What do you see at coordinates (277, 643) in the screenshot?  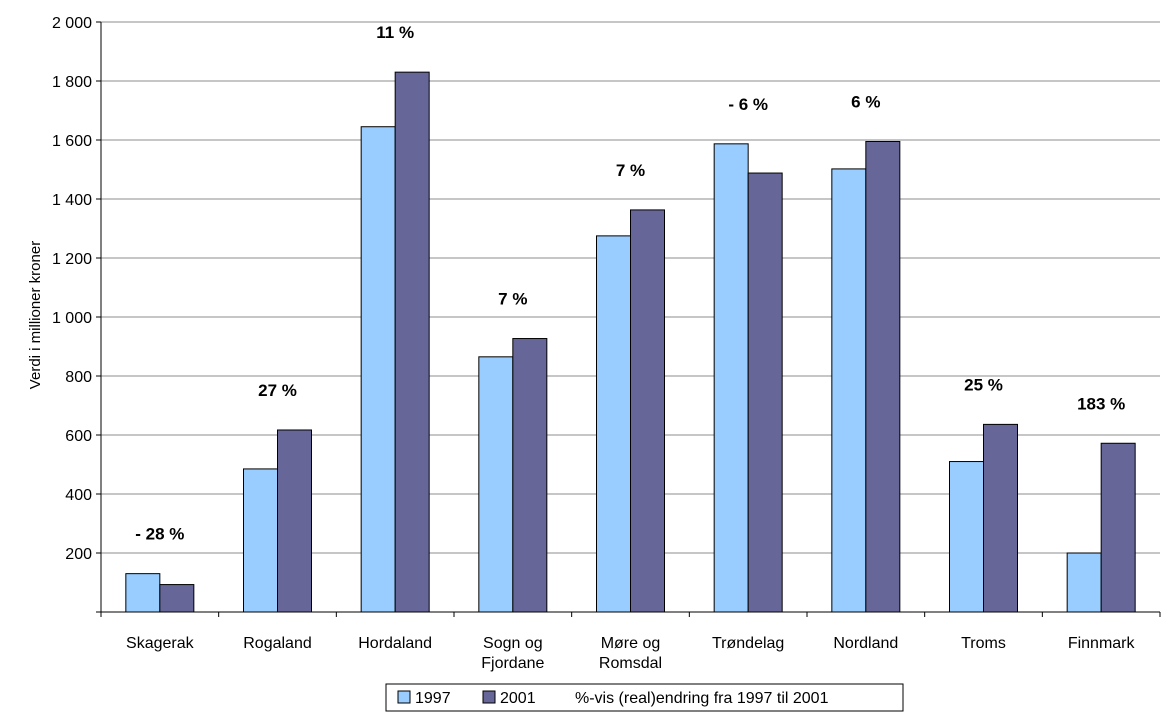 I see `category-label: Rogaland` at bounding box center [277, 643].